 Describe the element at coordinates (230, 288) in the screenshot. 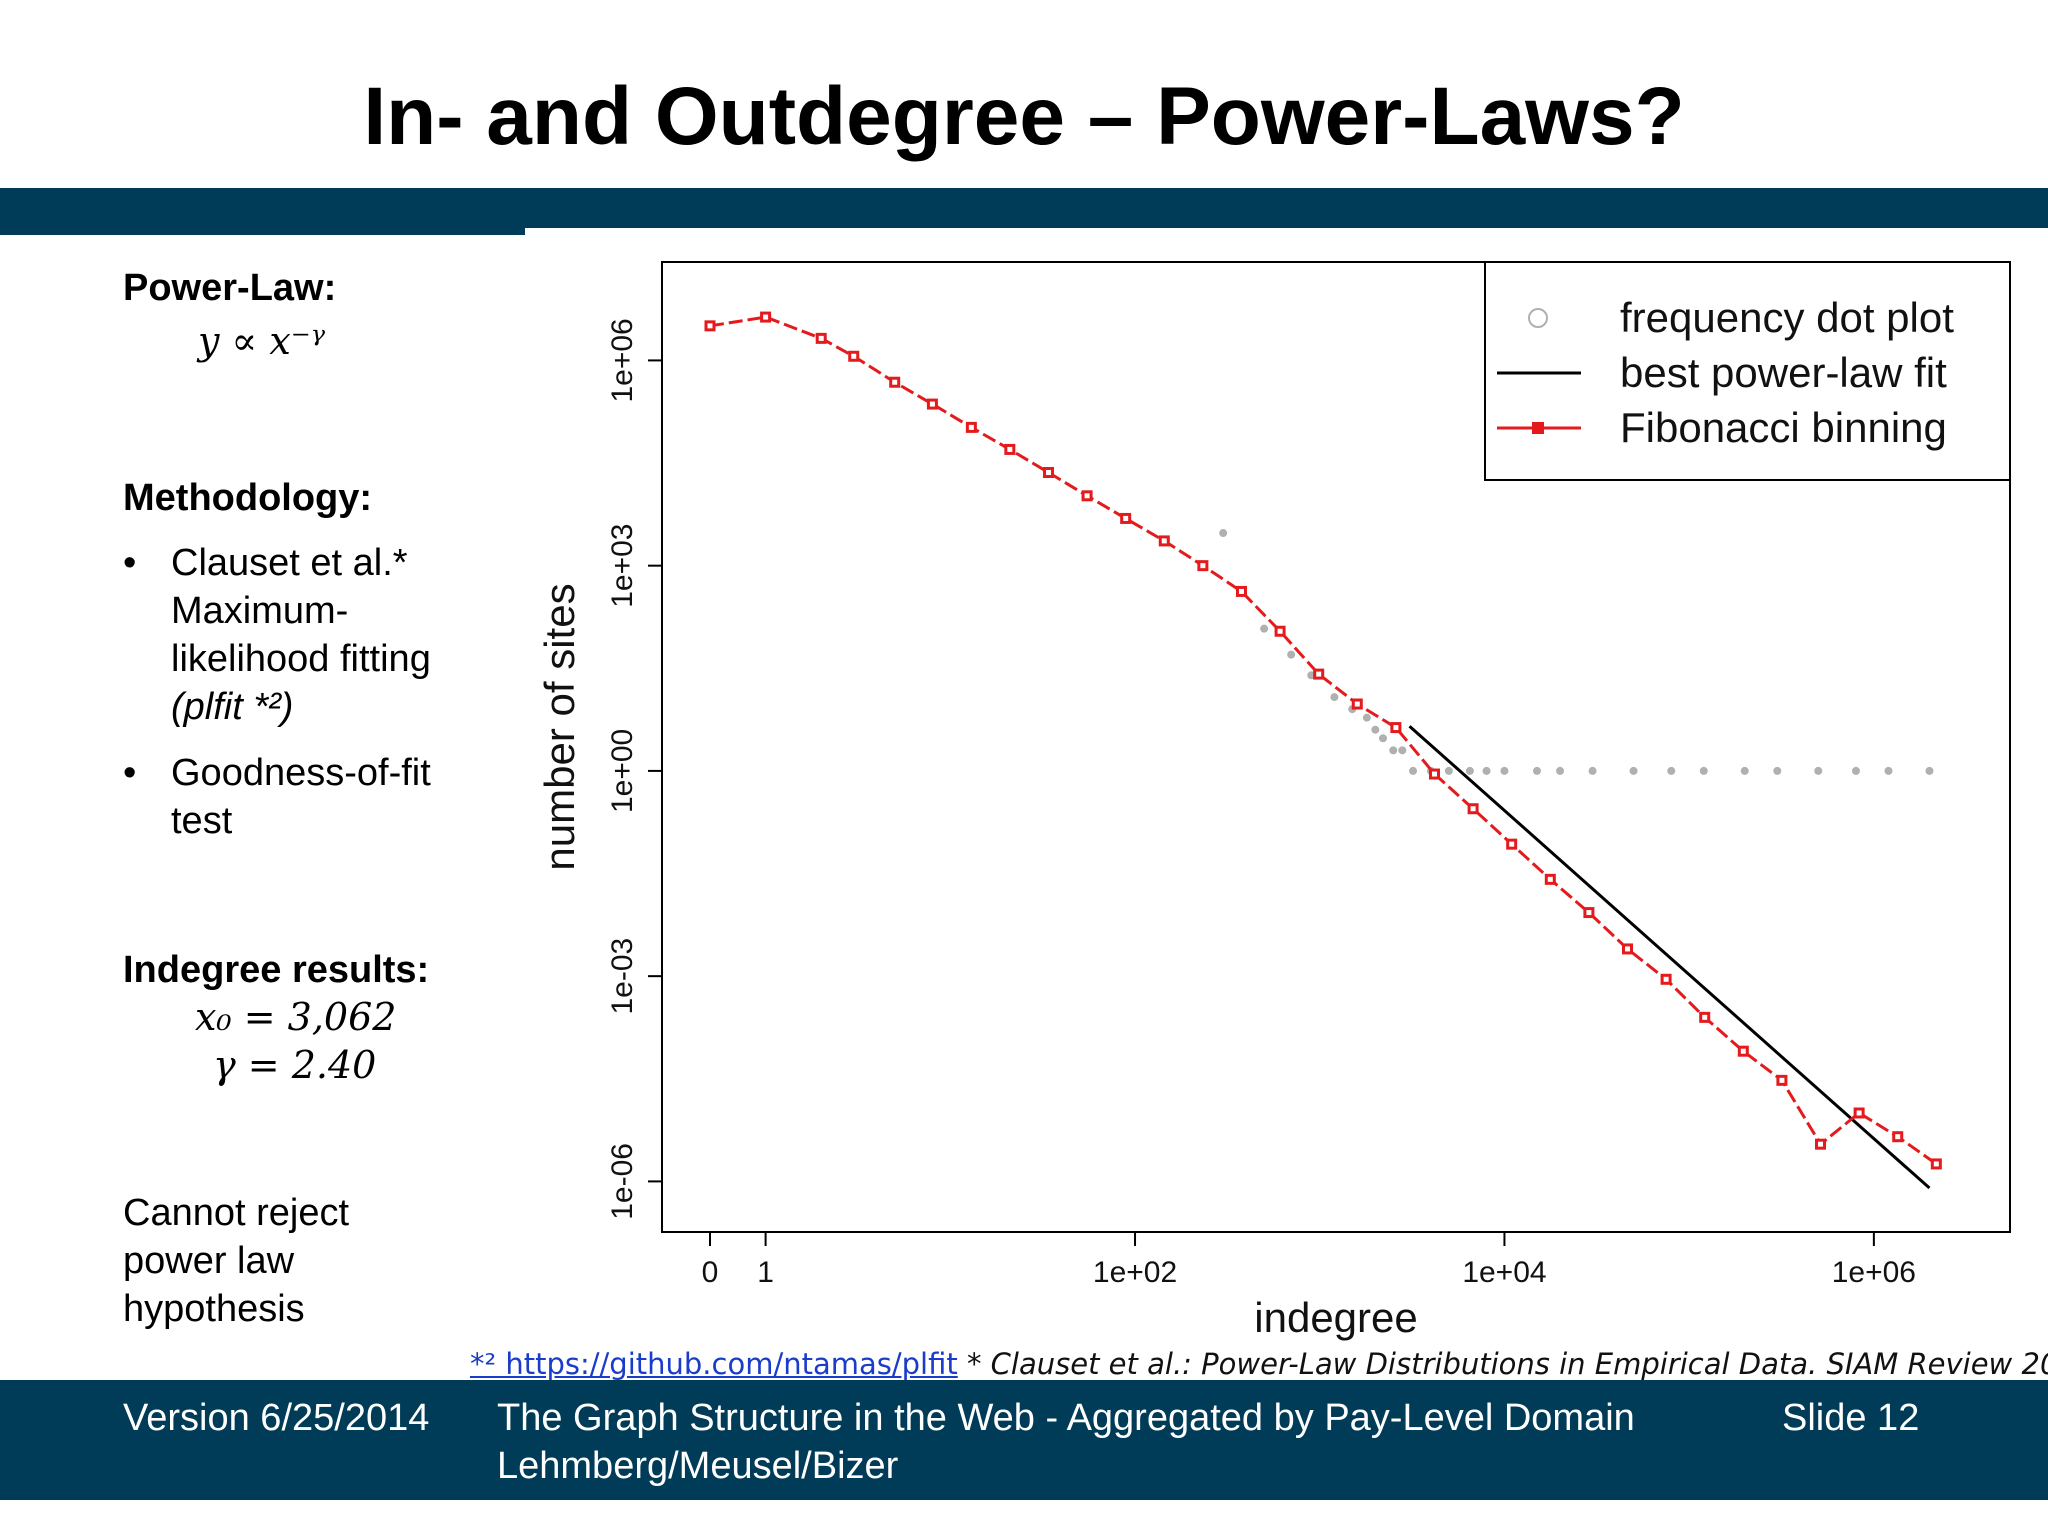

I see `powerlaw-heading: Power-Law:` at that location.